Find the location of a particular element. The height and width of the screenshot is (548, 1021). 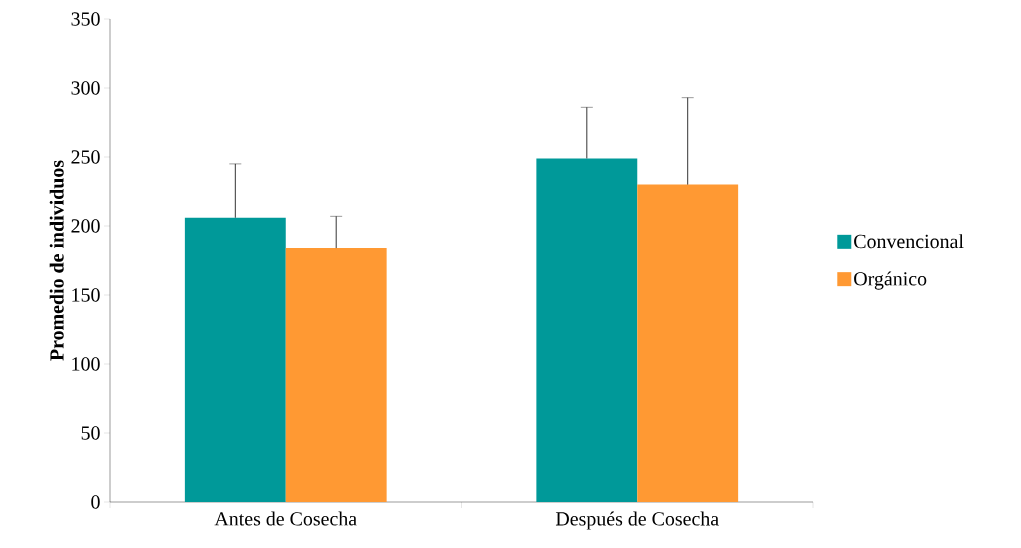

x-tick-label: Antes de Cosecha is located at coordinates (285, 518).